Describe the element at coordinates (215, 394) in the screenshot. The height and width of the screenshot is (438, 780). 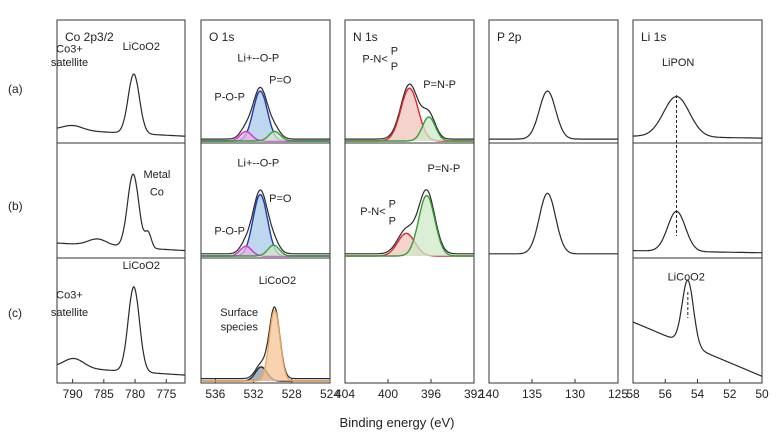
I see `x-tick-label: 536` at that location.